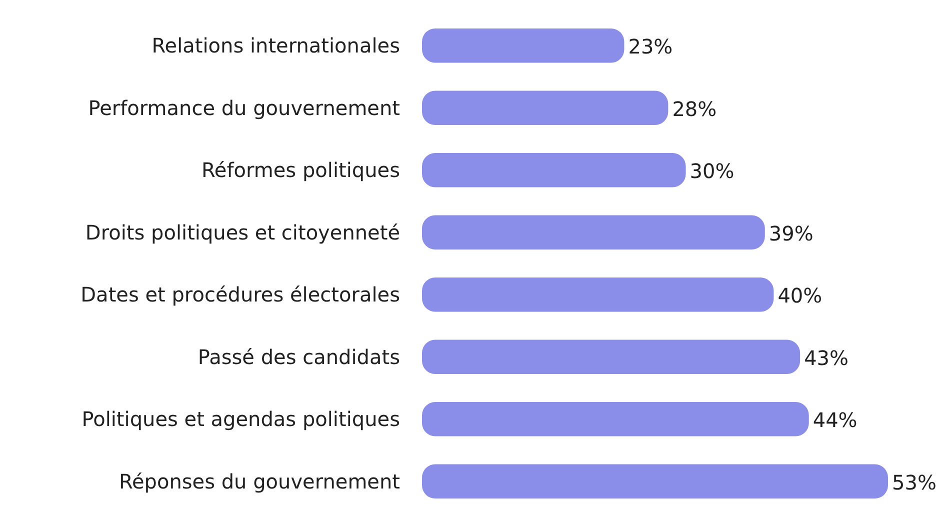 The image size is (946, 515). I want to click on data-label: 40%, so click(800, 296).